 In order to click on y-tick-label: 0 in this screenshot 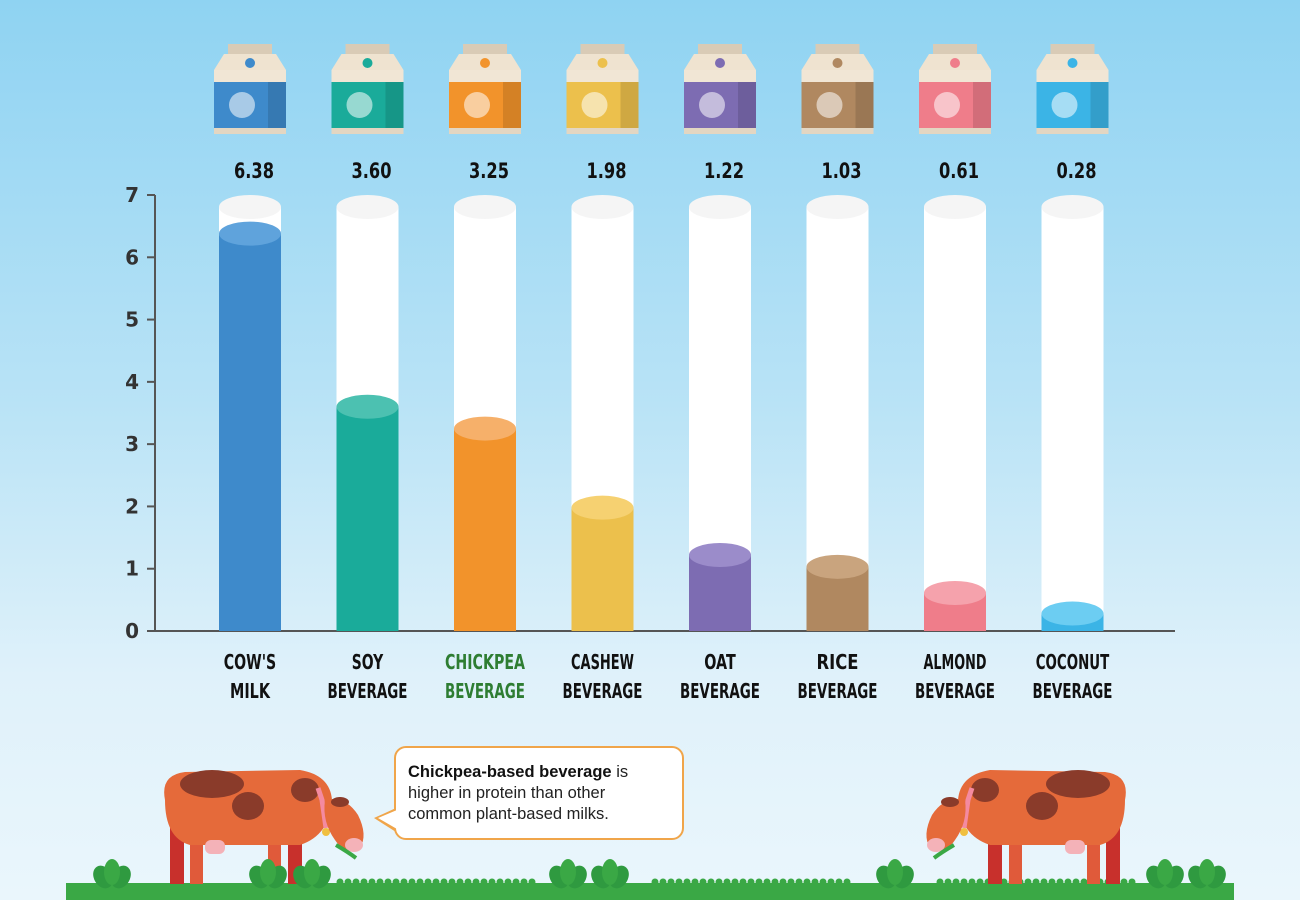, I will do `click(132, 631)`.